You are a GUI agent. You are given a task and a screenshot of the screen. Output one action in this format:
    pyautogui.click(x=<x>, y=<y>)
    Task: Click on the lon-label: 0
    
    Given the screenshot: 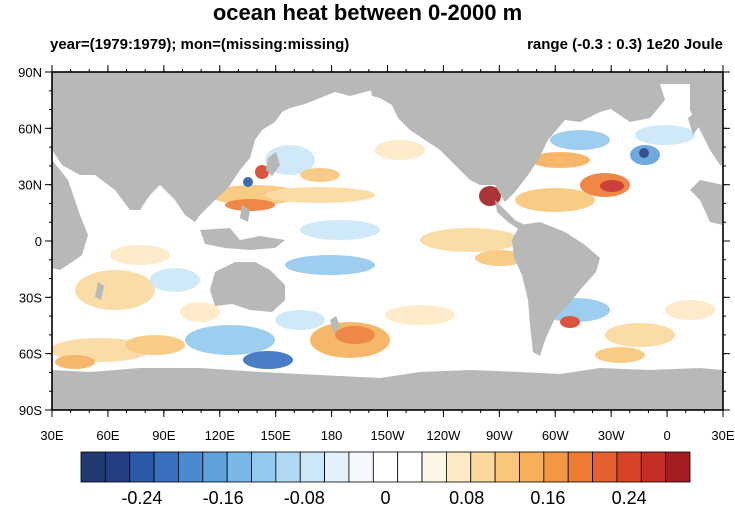 What is the action you would take?
    pyautogui.click(x=666, y=435)
    